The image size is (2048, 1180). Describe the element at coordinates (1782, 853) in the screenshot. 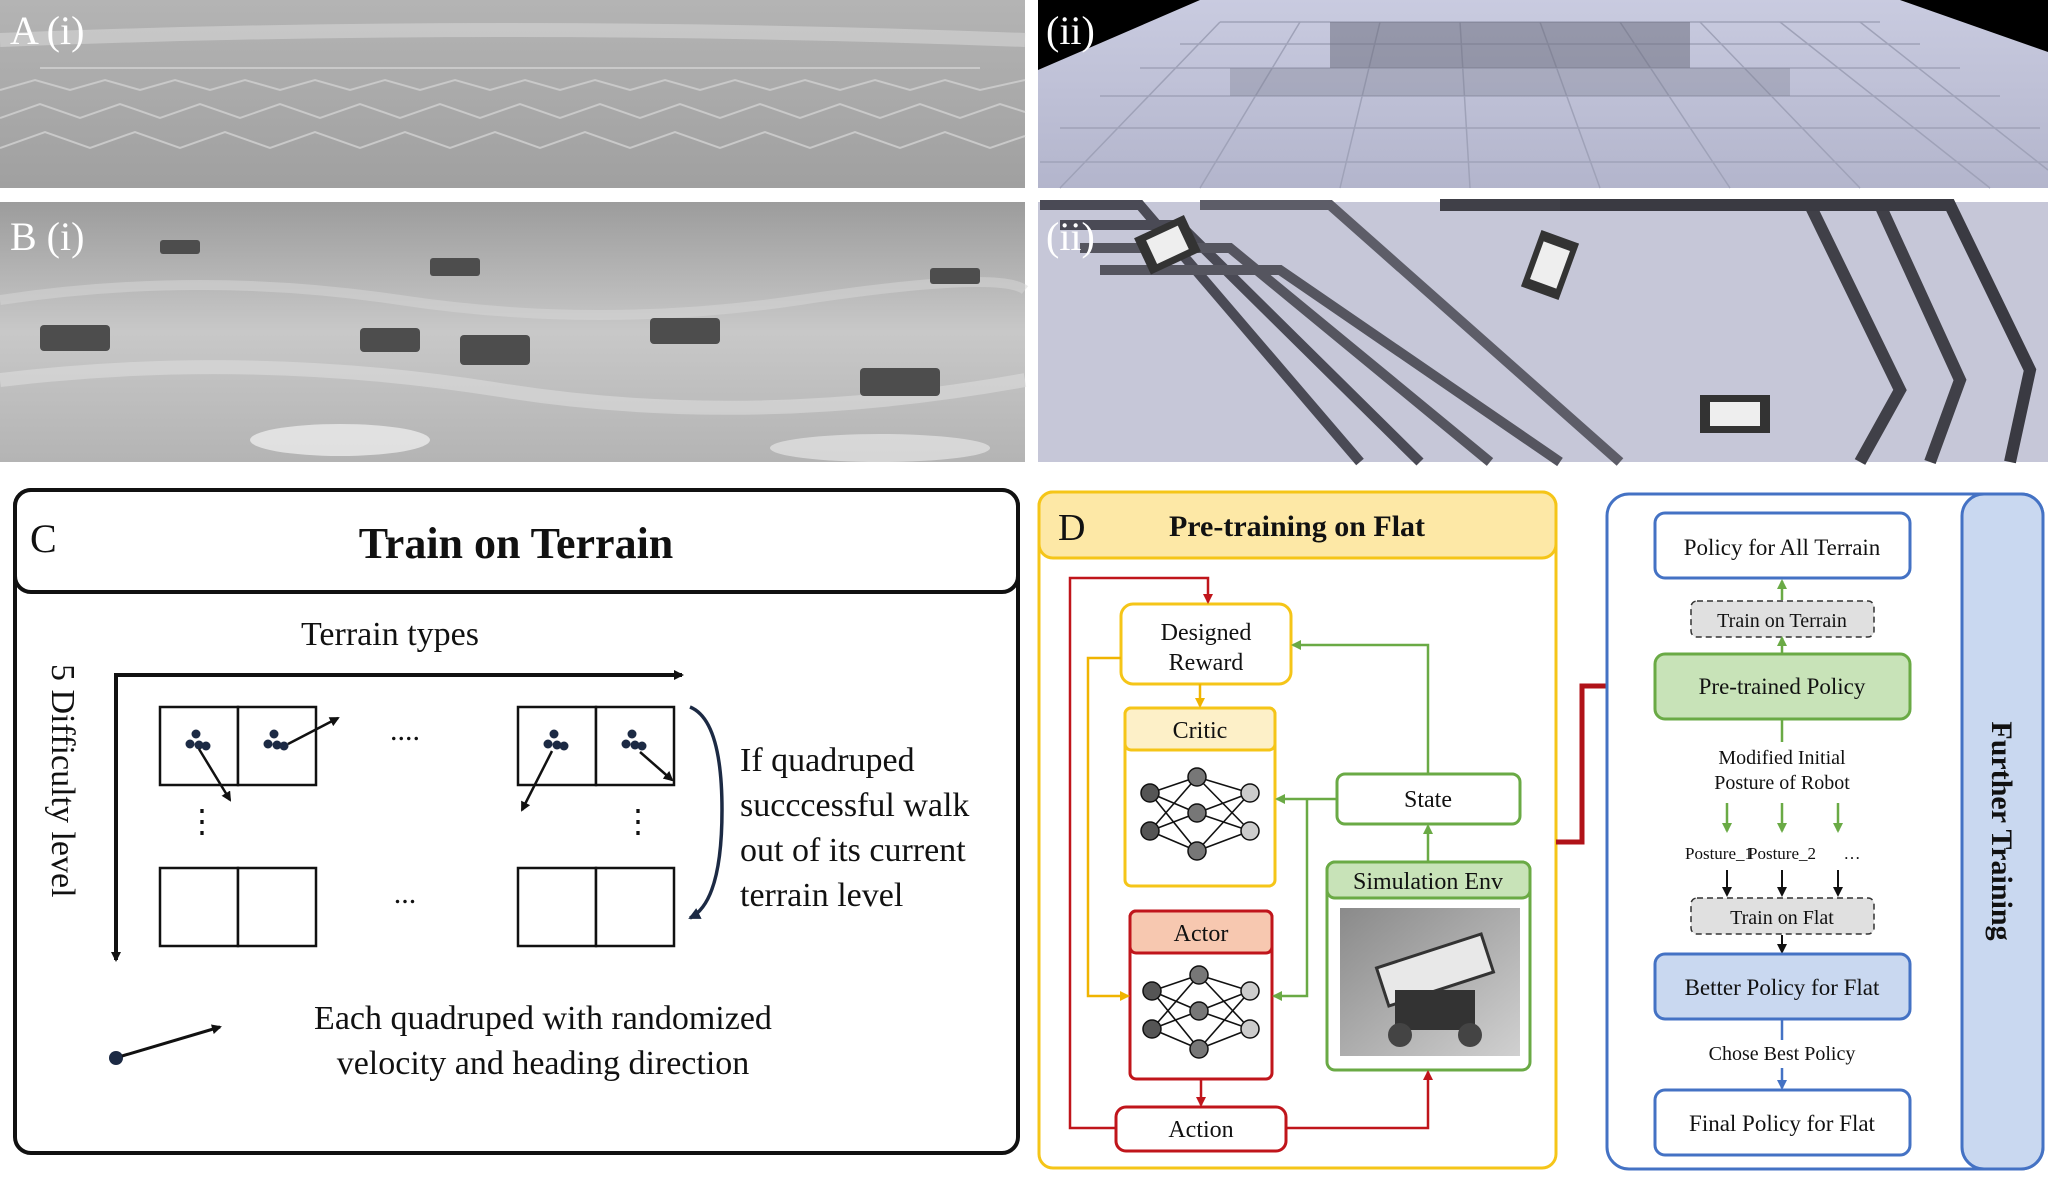

I see `posture-2-label: Posture_2` at that location.